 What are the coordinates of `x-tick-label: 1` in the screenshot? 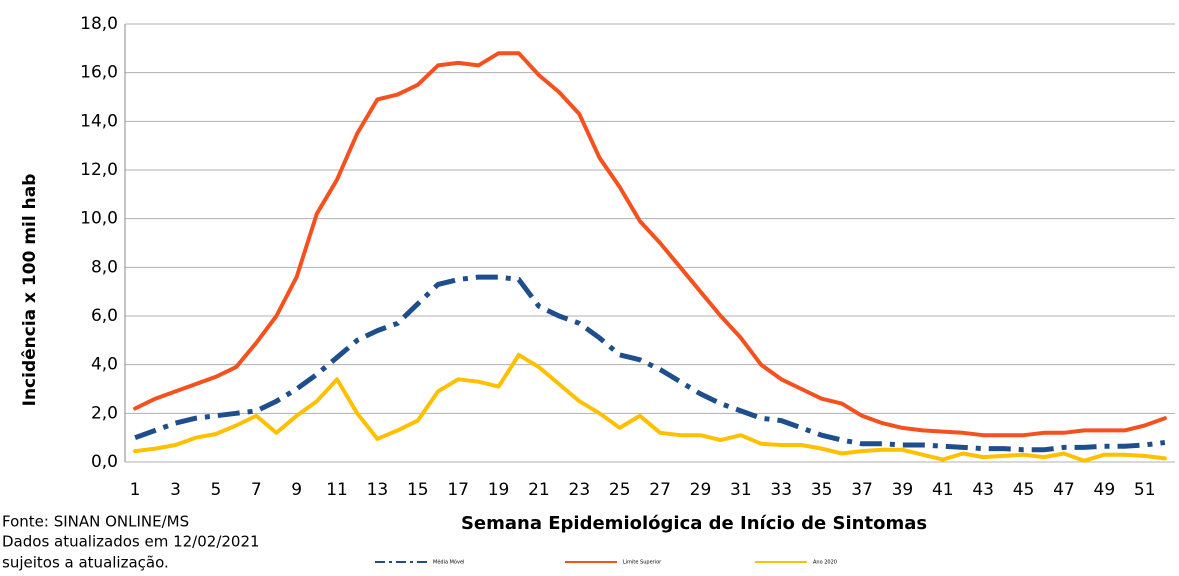 It's located at (135, 490).